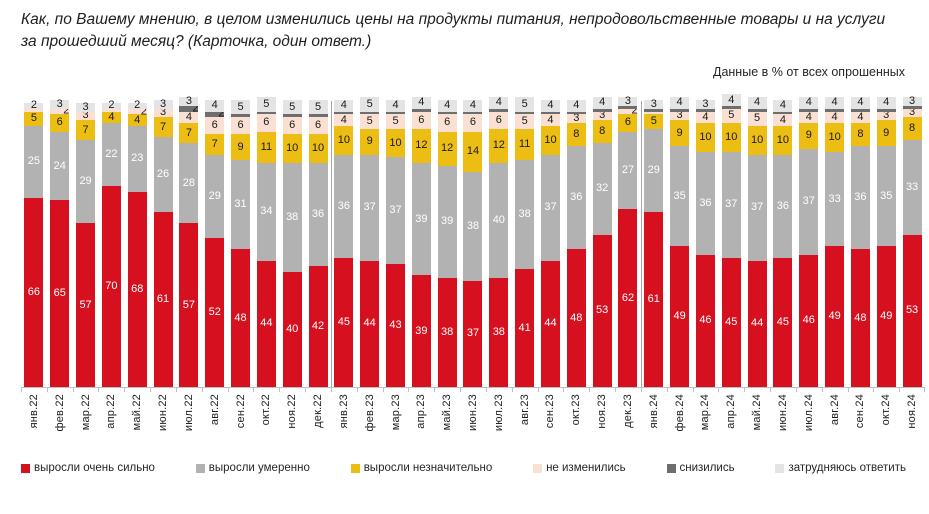  I want to click on bar-slot-окт.24: 49 35 9 3 4, so click(886, 242).